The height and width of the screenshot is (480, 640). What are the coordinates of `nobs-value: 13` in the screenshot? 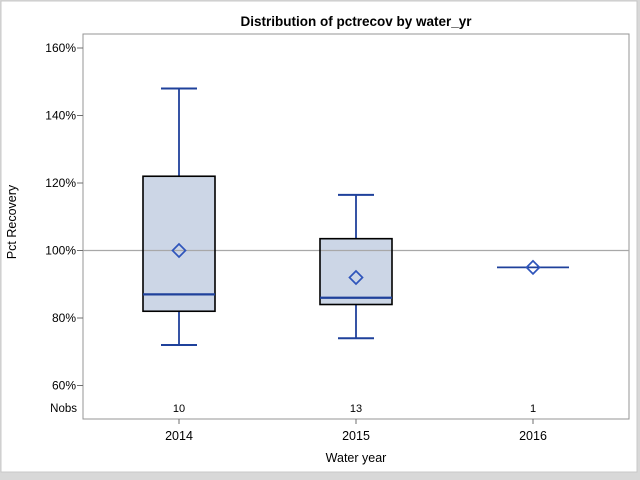 It's located at (356, 409).